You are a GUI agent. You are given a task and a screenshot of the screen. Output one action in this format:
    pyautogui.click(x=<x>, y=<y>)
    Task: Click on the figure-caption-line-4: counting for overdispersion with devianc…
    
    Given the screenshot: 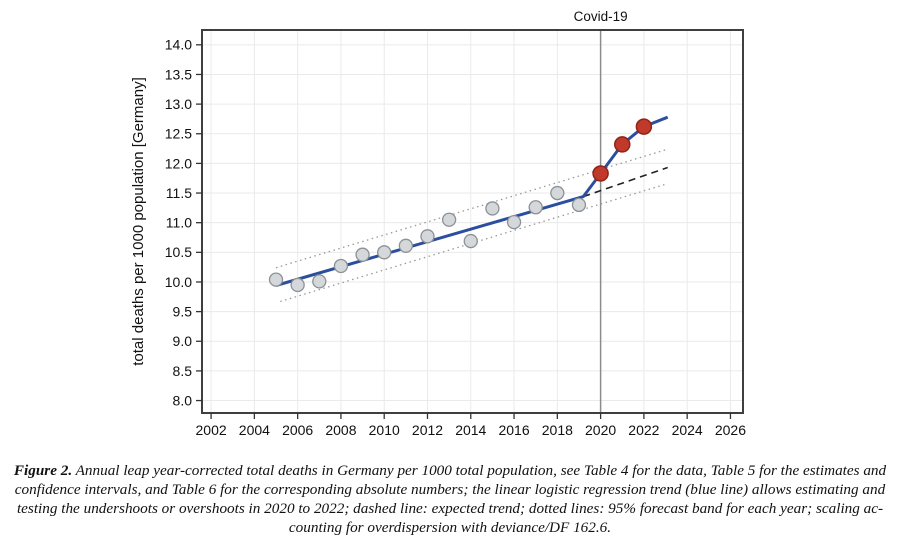 What is the action you would take?
    pyautogui.click(x=450, y=527)
    